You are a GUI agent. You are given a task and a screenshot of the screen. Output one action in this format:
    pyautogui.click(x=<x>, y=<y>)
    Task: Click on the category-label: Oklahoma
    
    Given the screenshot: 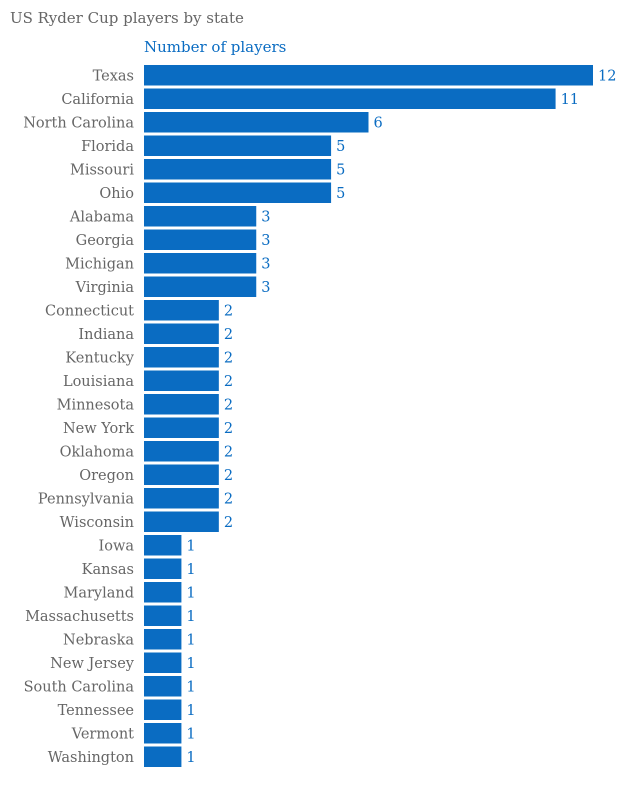 What is the action you would take?
    pyautogui.click(x=97, y=452)
    